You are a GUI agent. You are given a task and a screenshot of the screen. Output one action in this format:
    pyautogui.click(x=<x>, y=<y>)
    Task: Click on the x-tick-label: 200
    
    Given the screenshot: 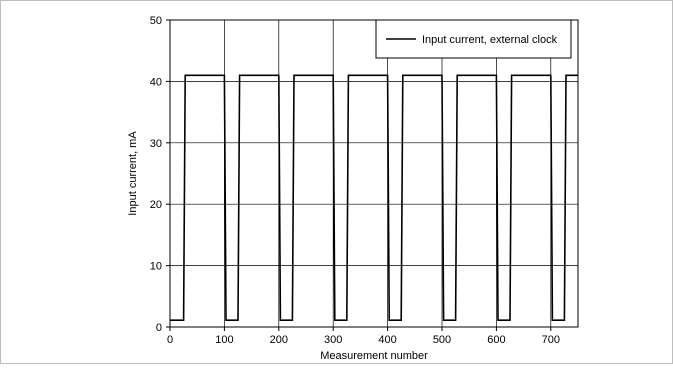 What is the action you would take?
    pyautogui.click(x=279, y=340)
    